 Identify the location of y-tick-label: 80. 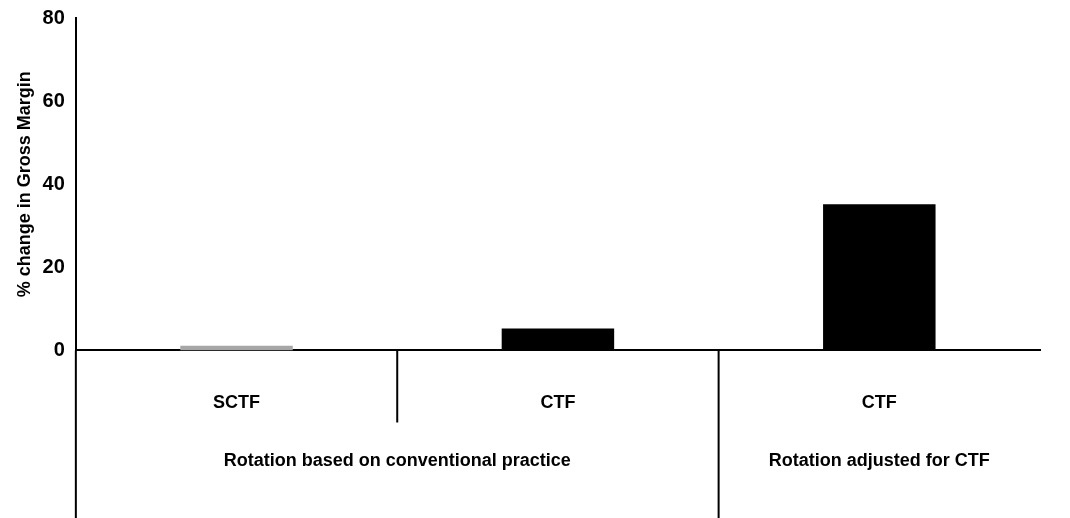
(53, 16).